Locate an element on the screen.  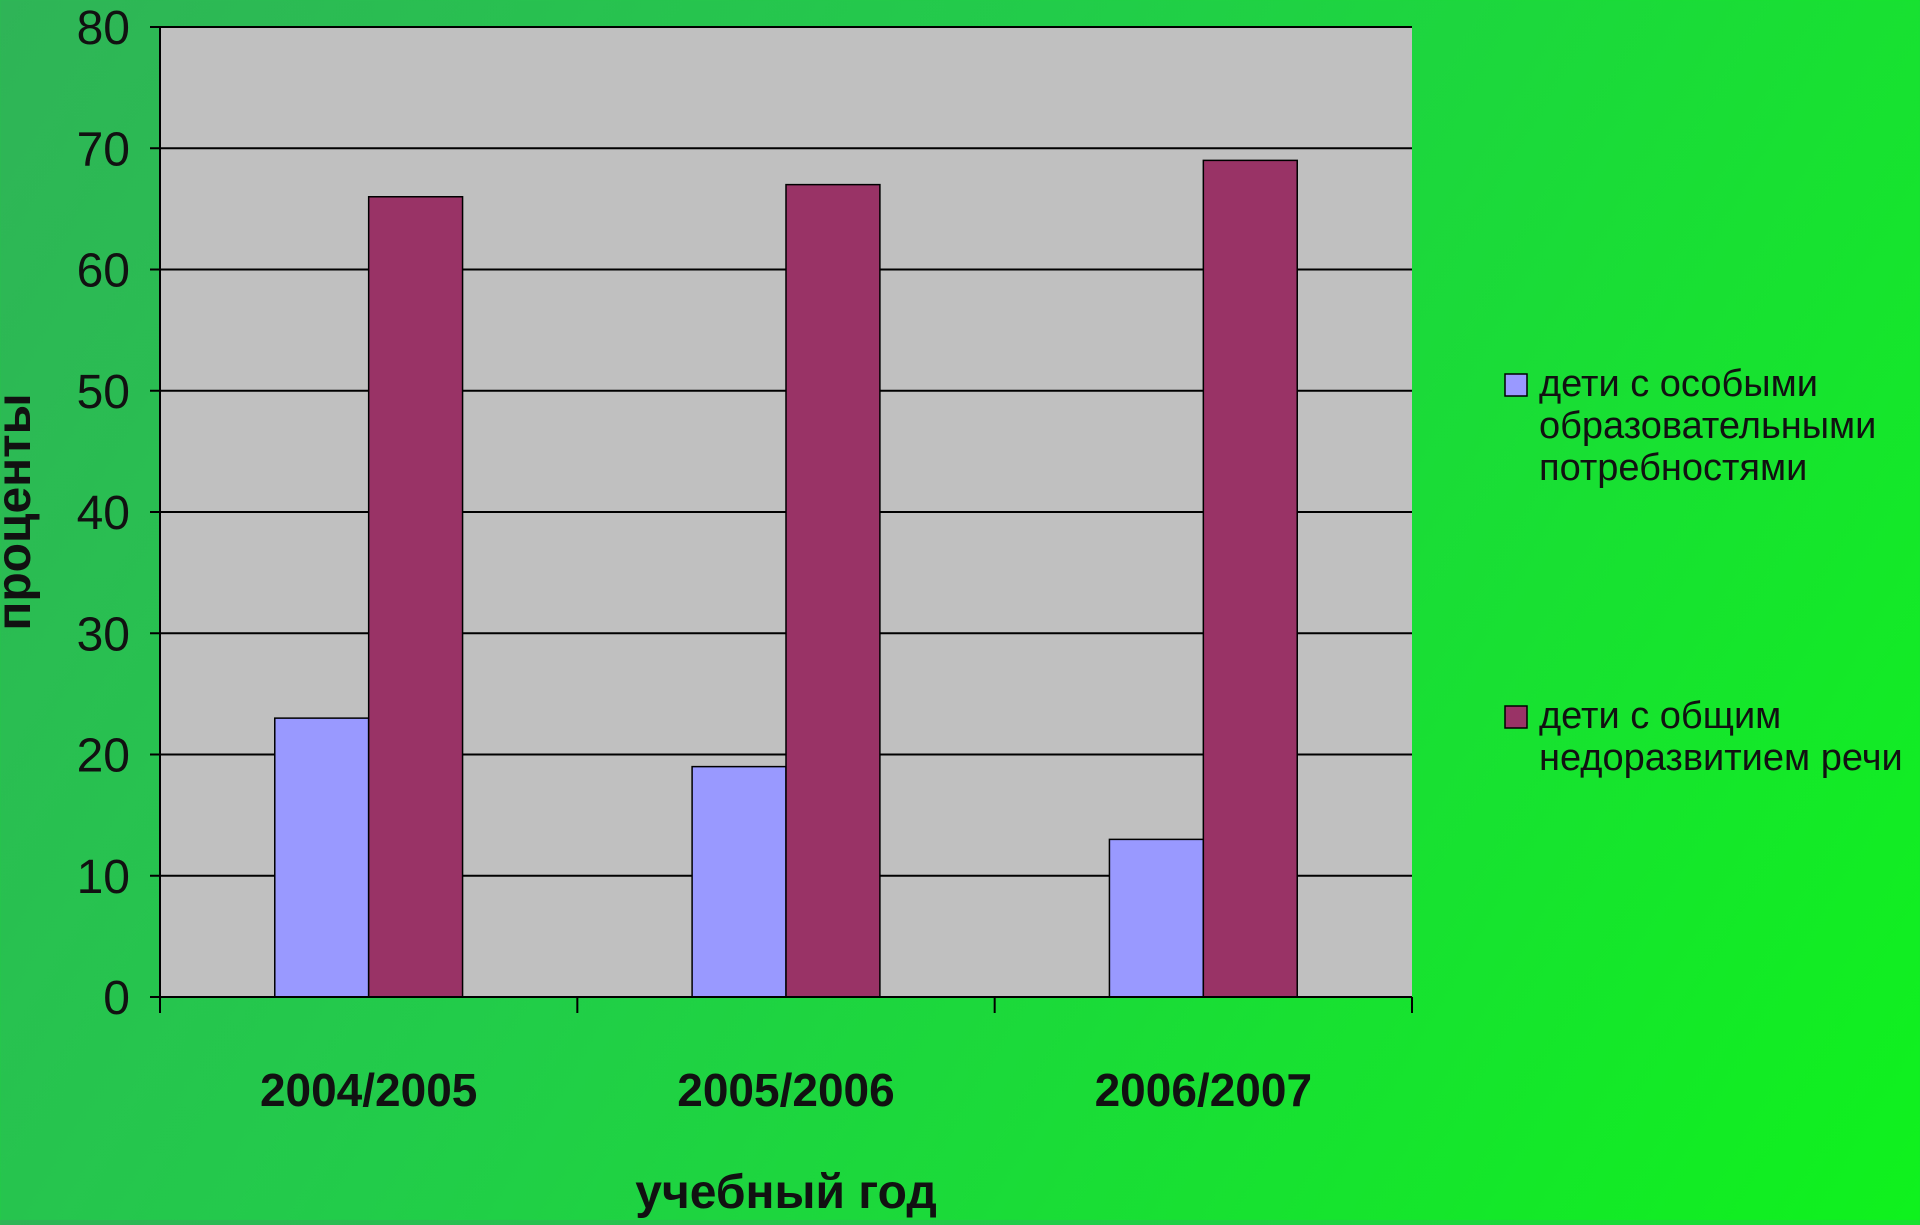
y-tick-label: 70 is located at coordinates (103, 149).